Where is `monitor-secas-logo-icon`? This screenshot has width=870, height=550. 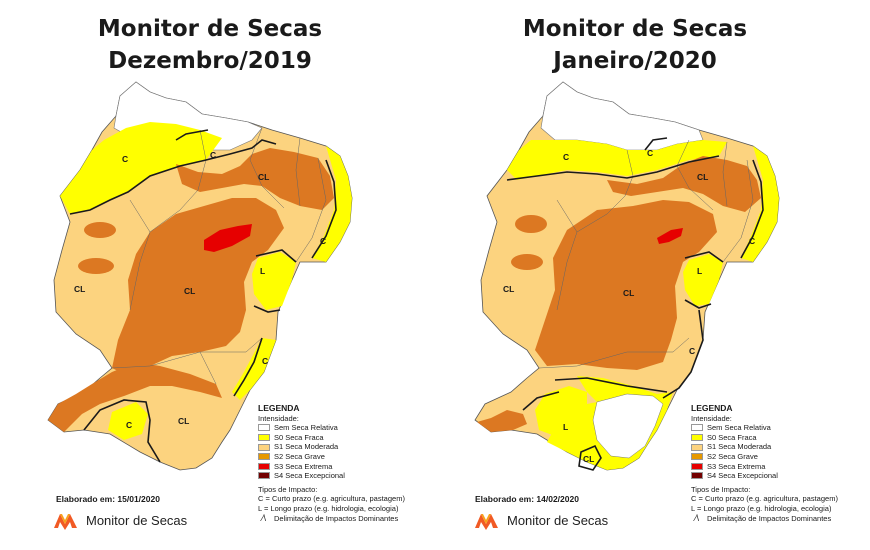 monitor-secas-logo-icon is located at coordinates (65, 522).